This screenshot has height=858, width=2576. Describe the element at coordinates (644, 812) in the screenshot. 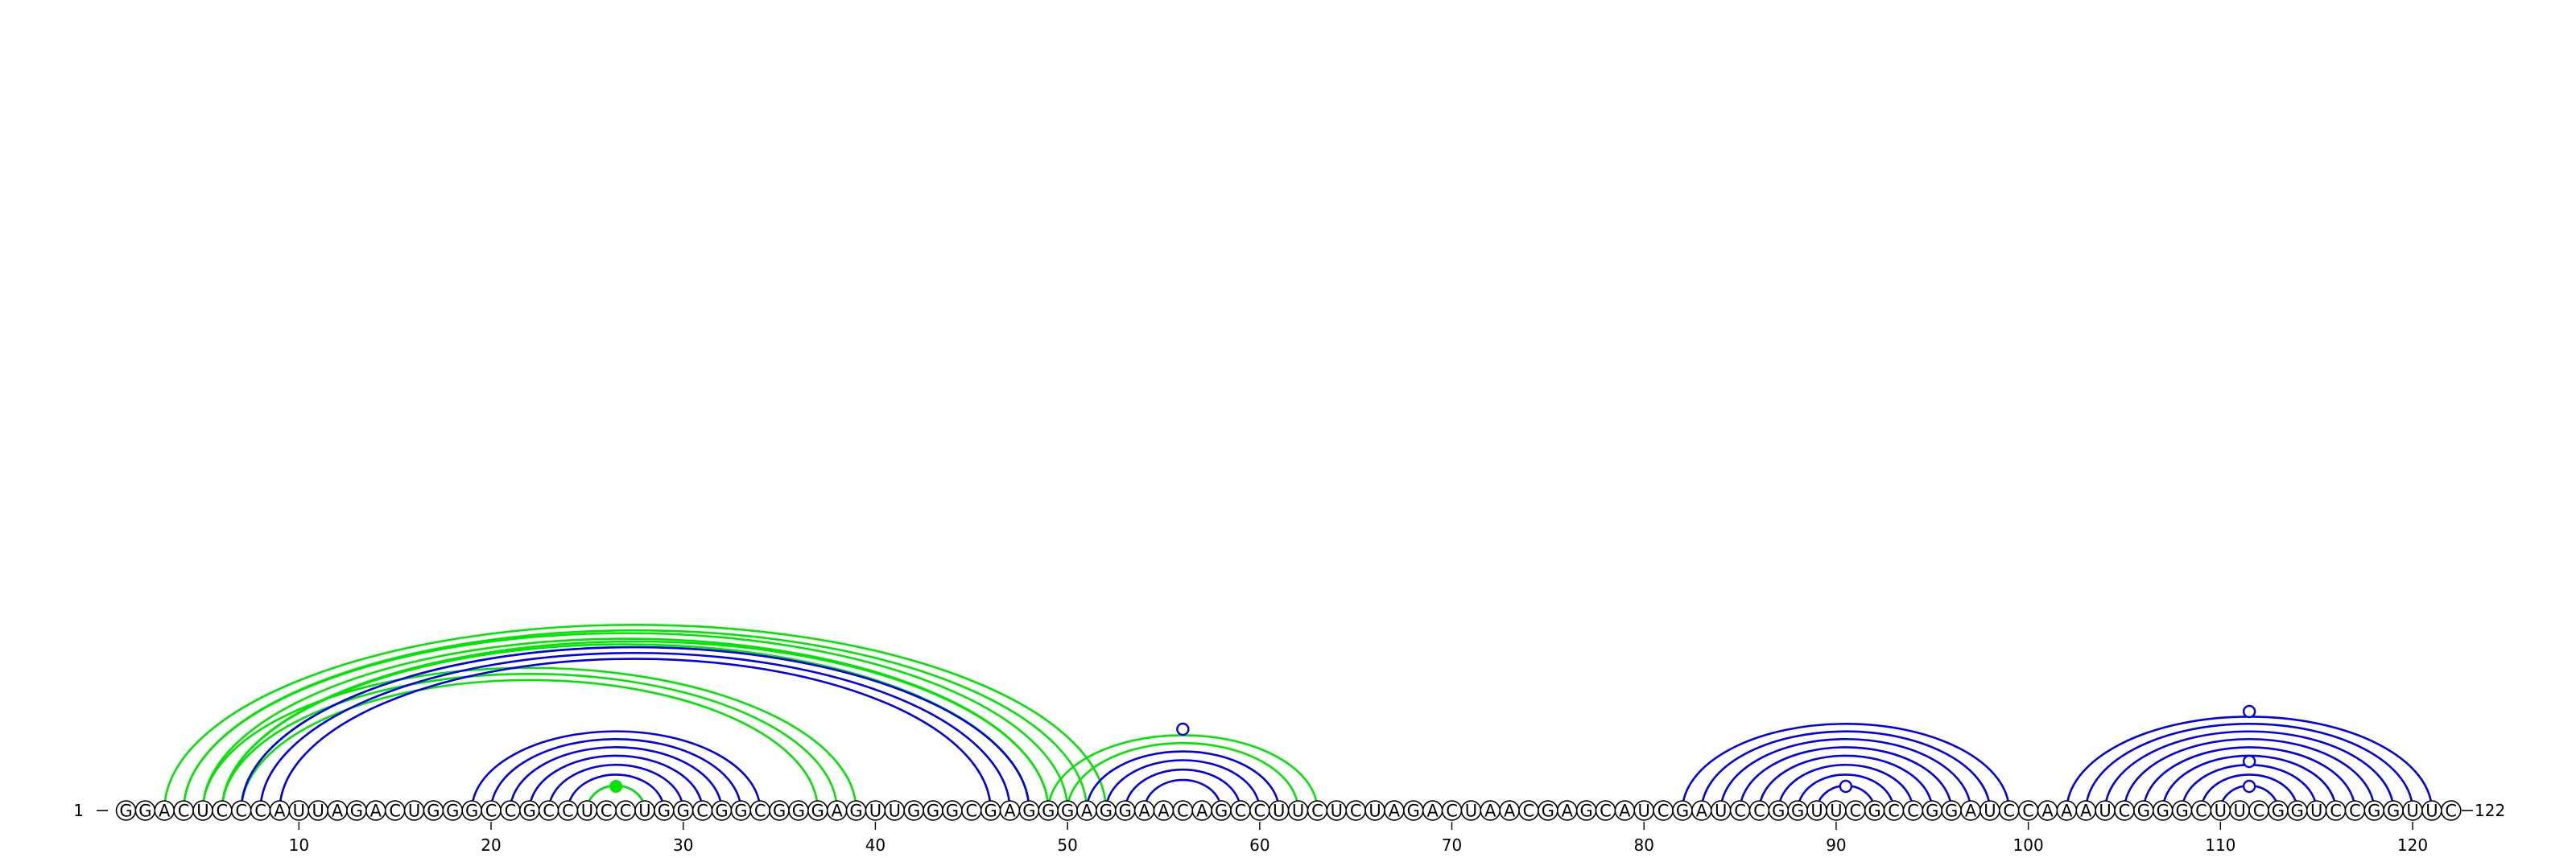

I see `nucleotide-28-letter: U` at that location.